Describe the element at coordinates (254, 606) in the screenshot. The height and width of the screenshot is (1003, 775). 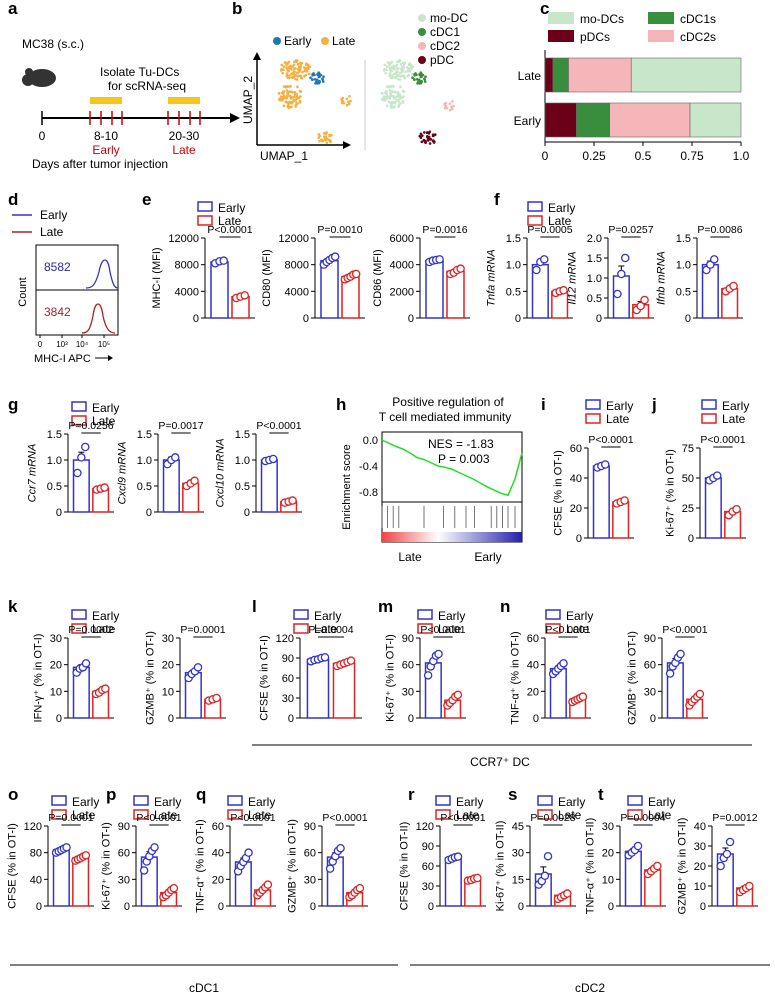
I see `panel-letter: l` at that location.